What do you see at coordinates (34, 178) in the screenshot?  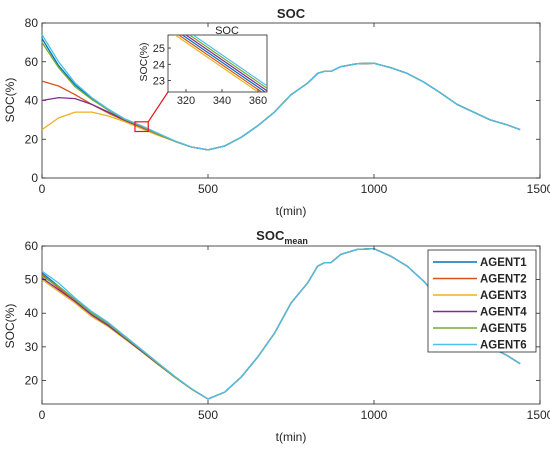 I see `y-tick-label: 0` at bounding box center [34, 178].